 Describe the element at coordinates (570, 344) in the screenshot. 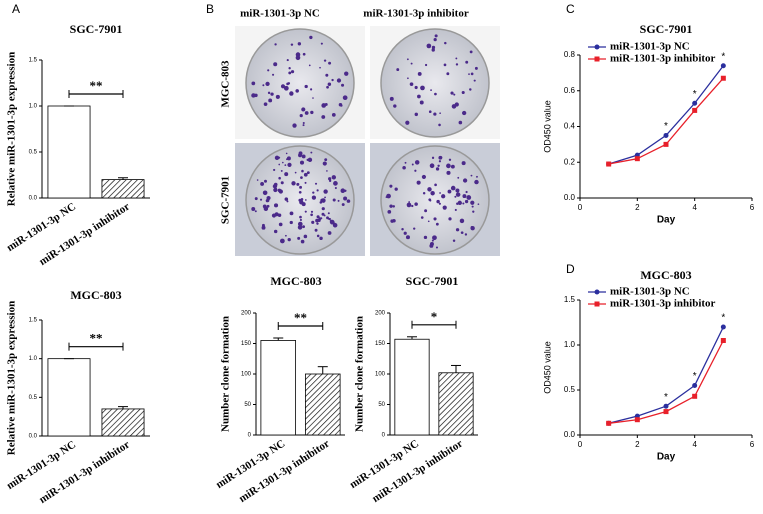

I see `y-tick-label: 1.0` at that location.